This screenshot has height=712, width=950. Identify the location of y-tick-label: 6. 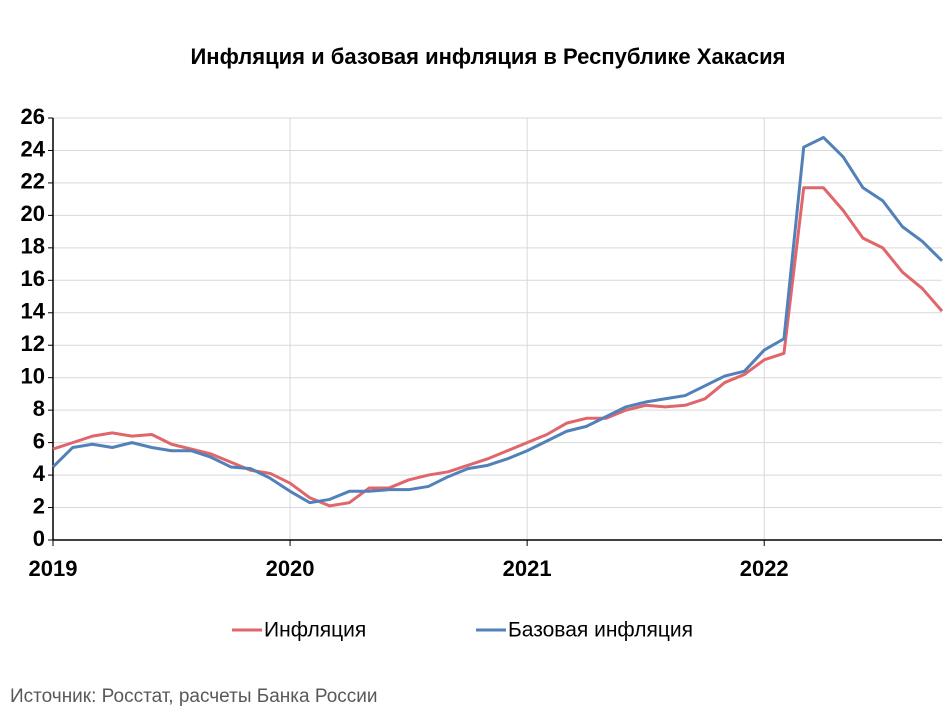
(39, 440).